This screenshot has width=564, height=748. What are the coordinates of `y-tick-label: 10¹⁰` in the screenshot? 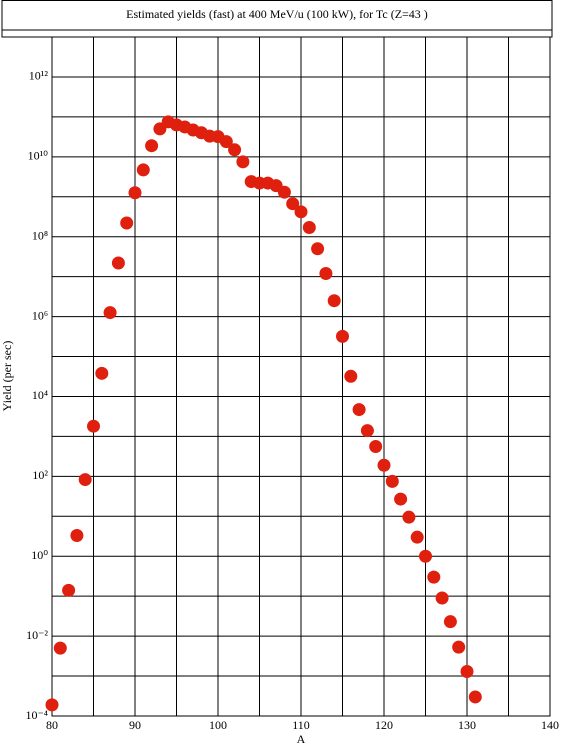 It's located at (38, 156).